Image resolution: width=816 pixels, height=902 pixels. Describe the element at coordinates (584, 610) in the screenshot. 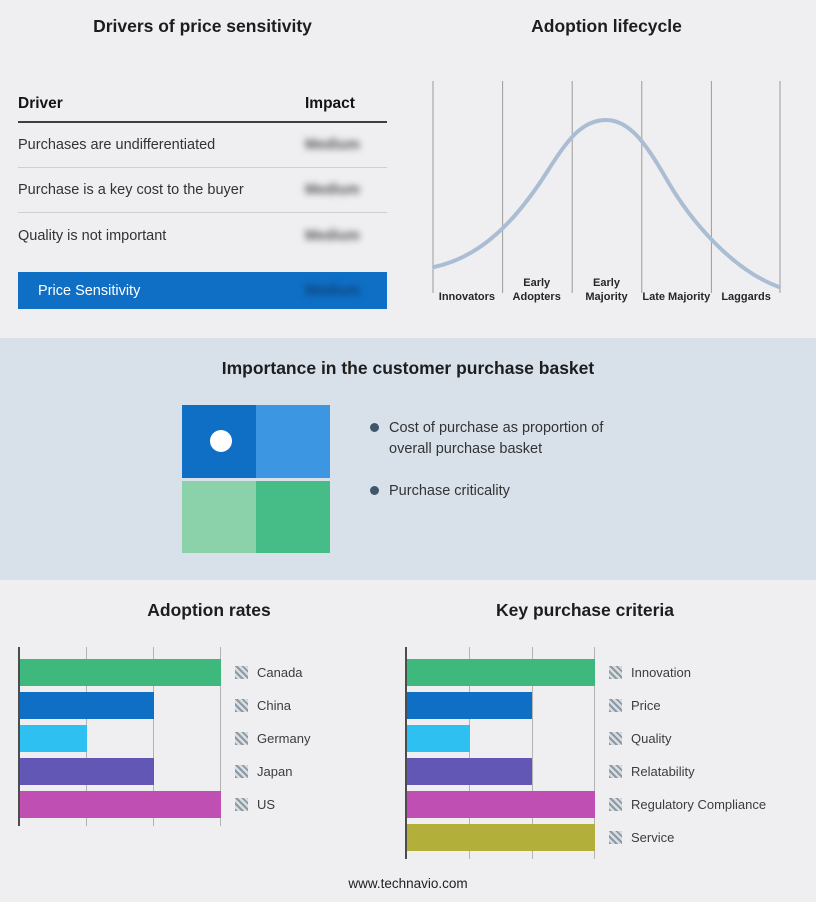

I see `key-purchase-criteria-title: Key purchase criteria` at that location.